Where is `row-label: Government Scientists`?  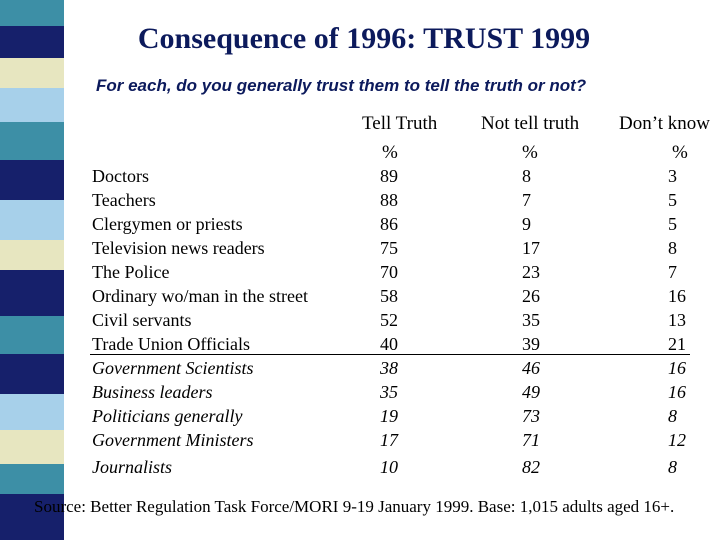 row-label: Government Scientists is located at coordinates (173, 368).